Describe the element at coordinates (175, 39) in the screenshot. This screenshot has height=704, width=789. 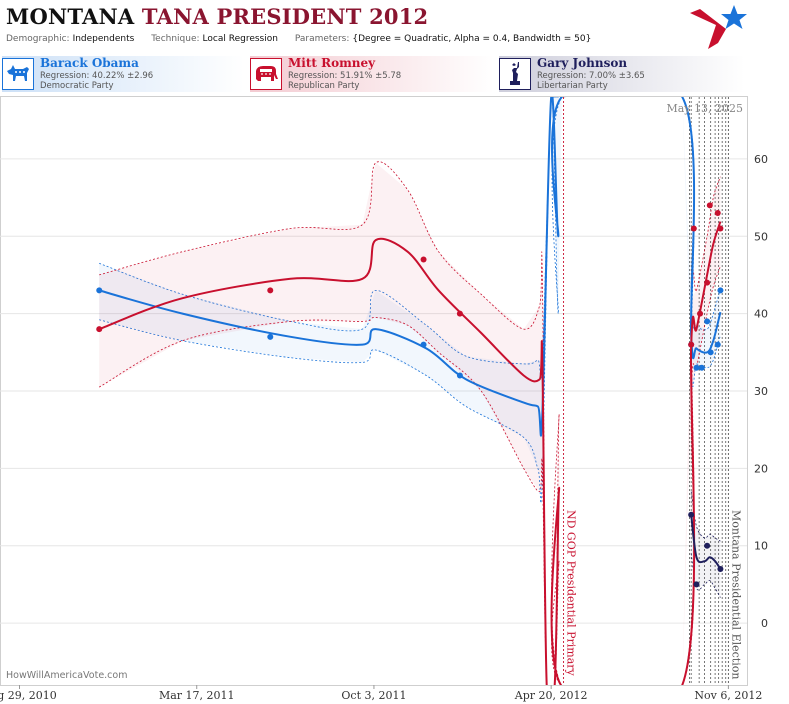
I see `technique-label: Technique:` at that location.